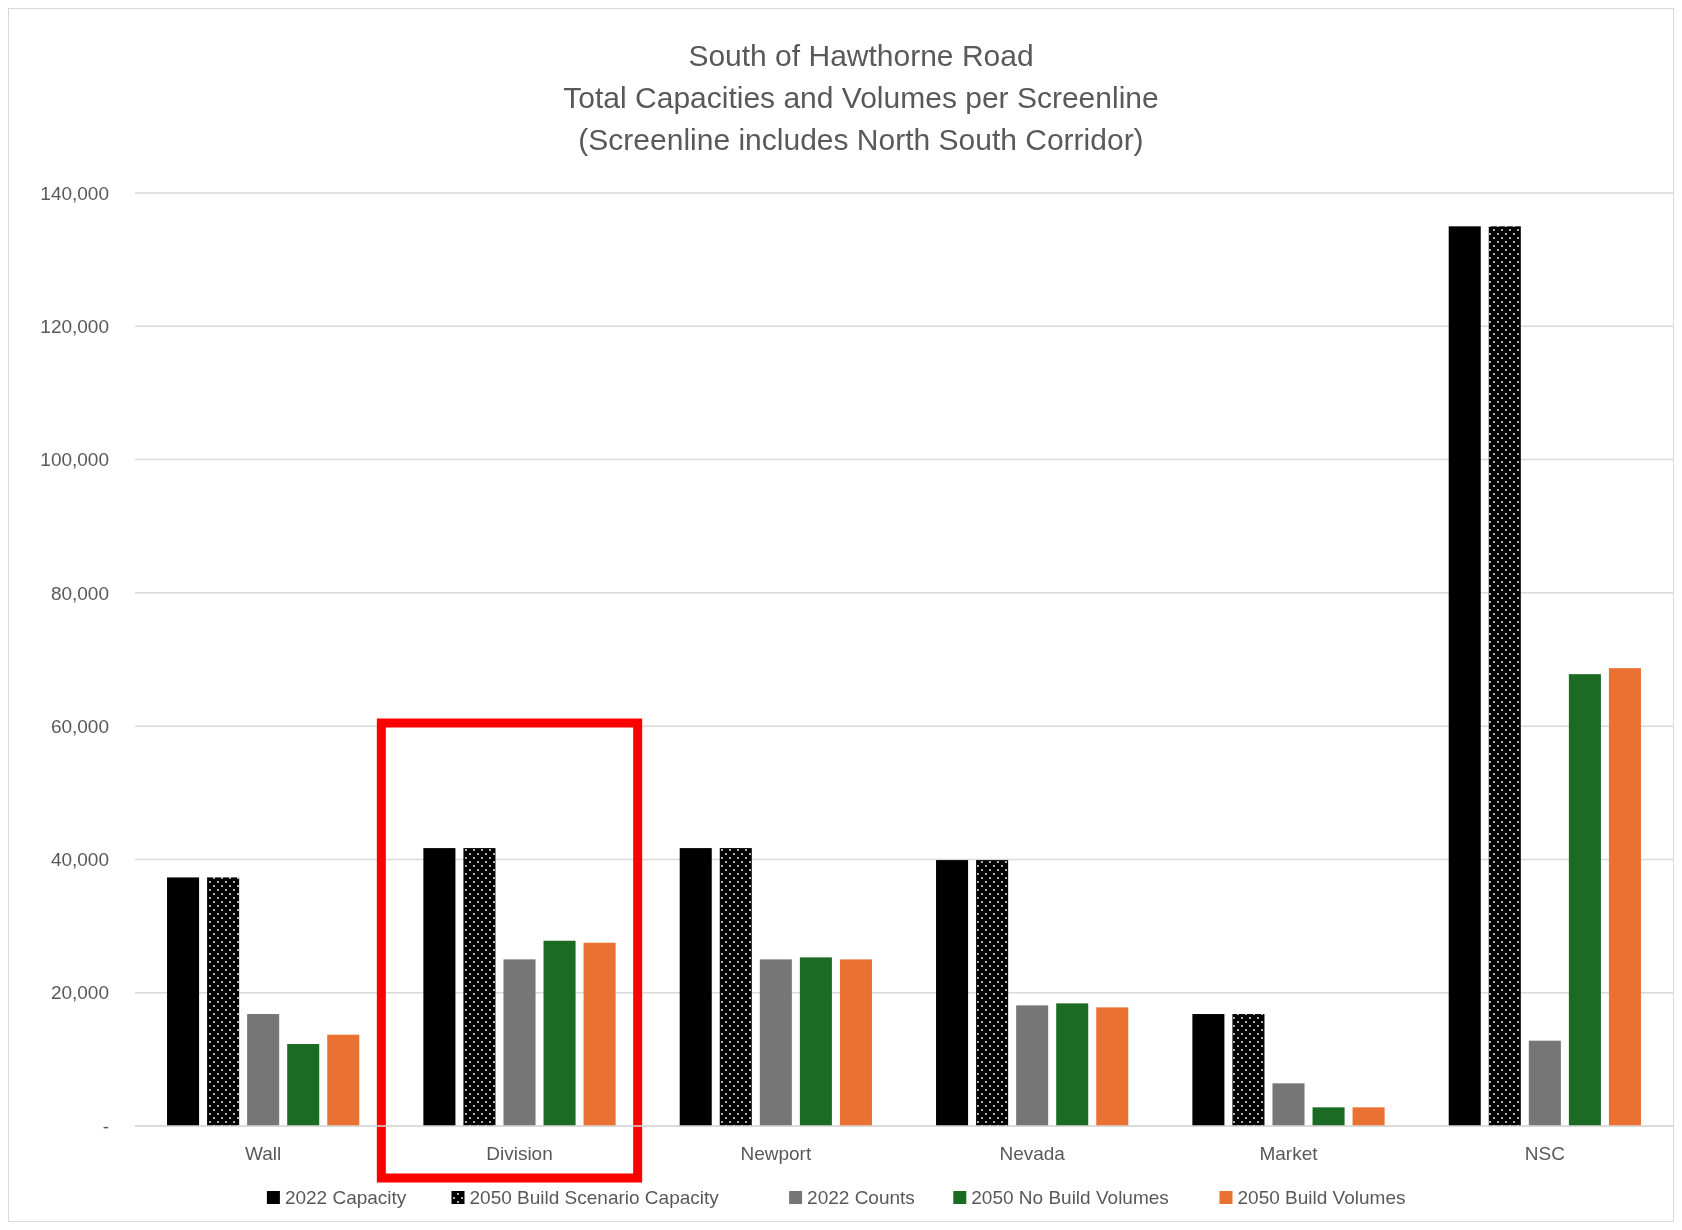 The width and height of the screenshot is (1682, 1230). Describe the element at coordinates (74, 460) in the screenshot. I see `y-tick-label: 100,000` at that location.